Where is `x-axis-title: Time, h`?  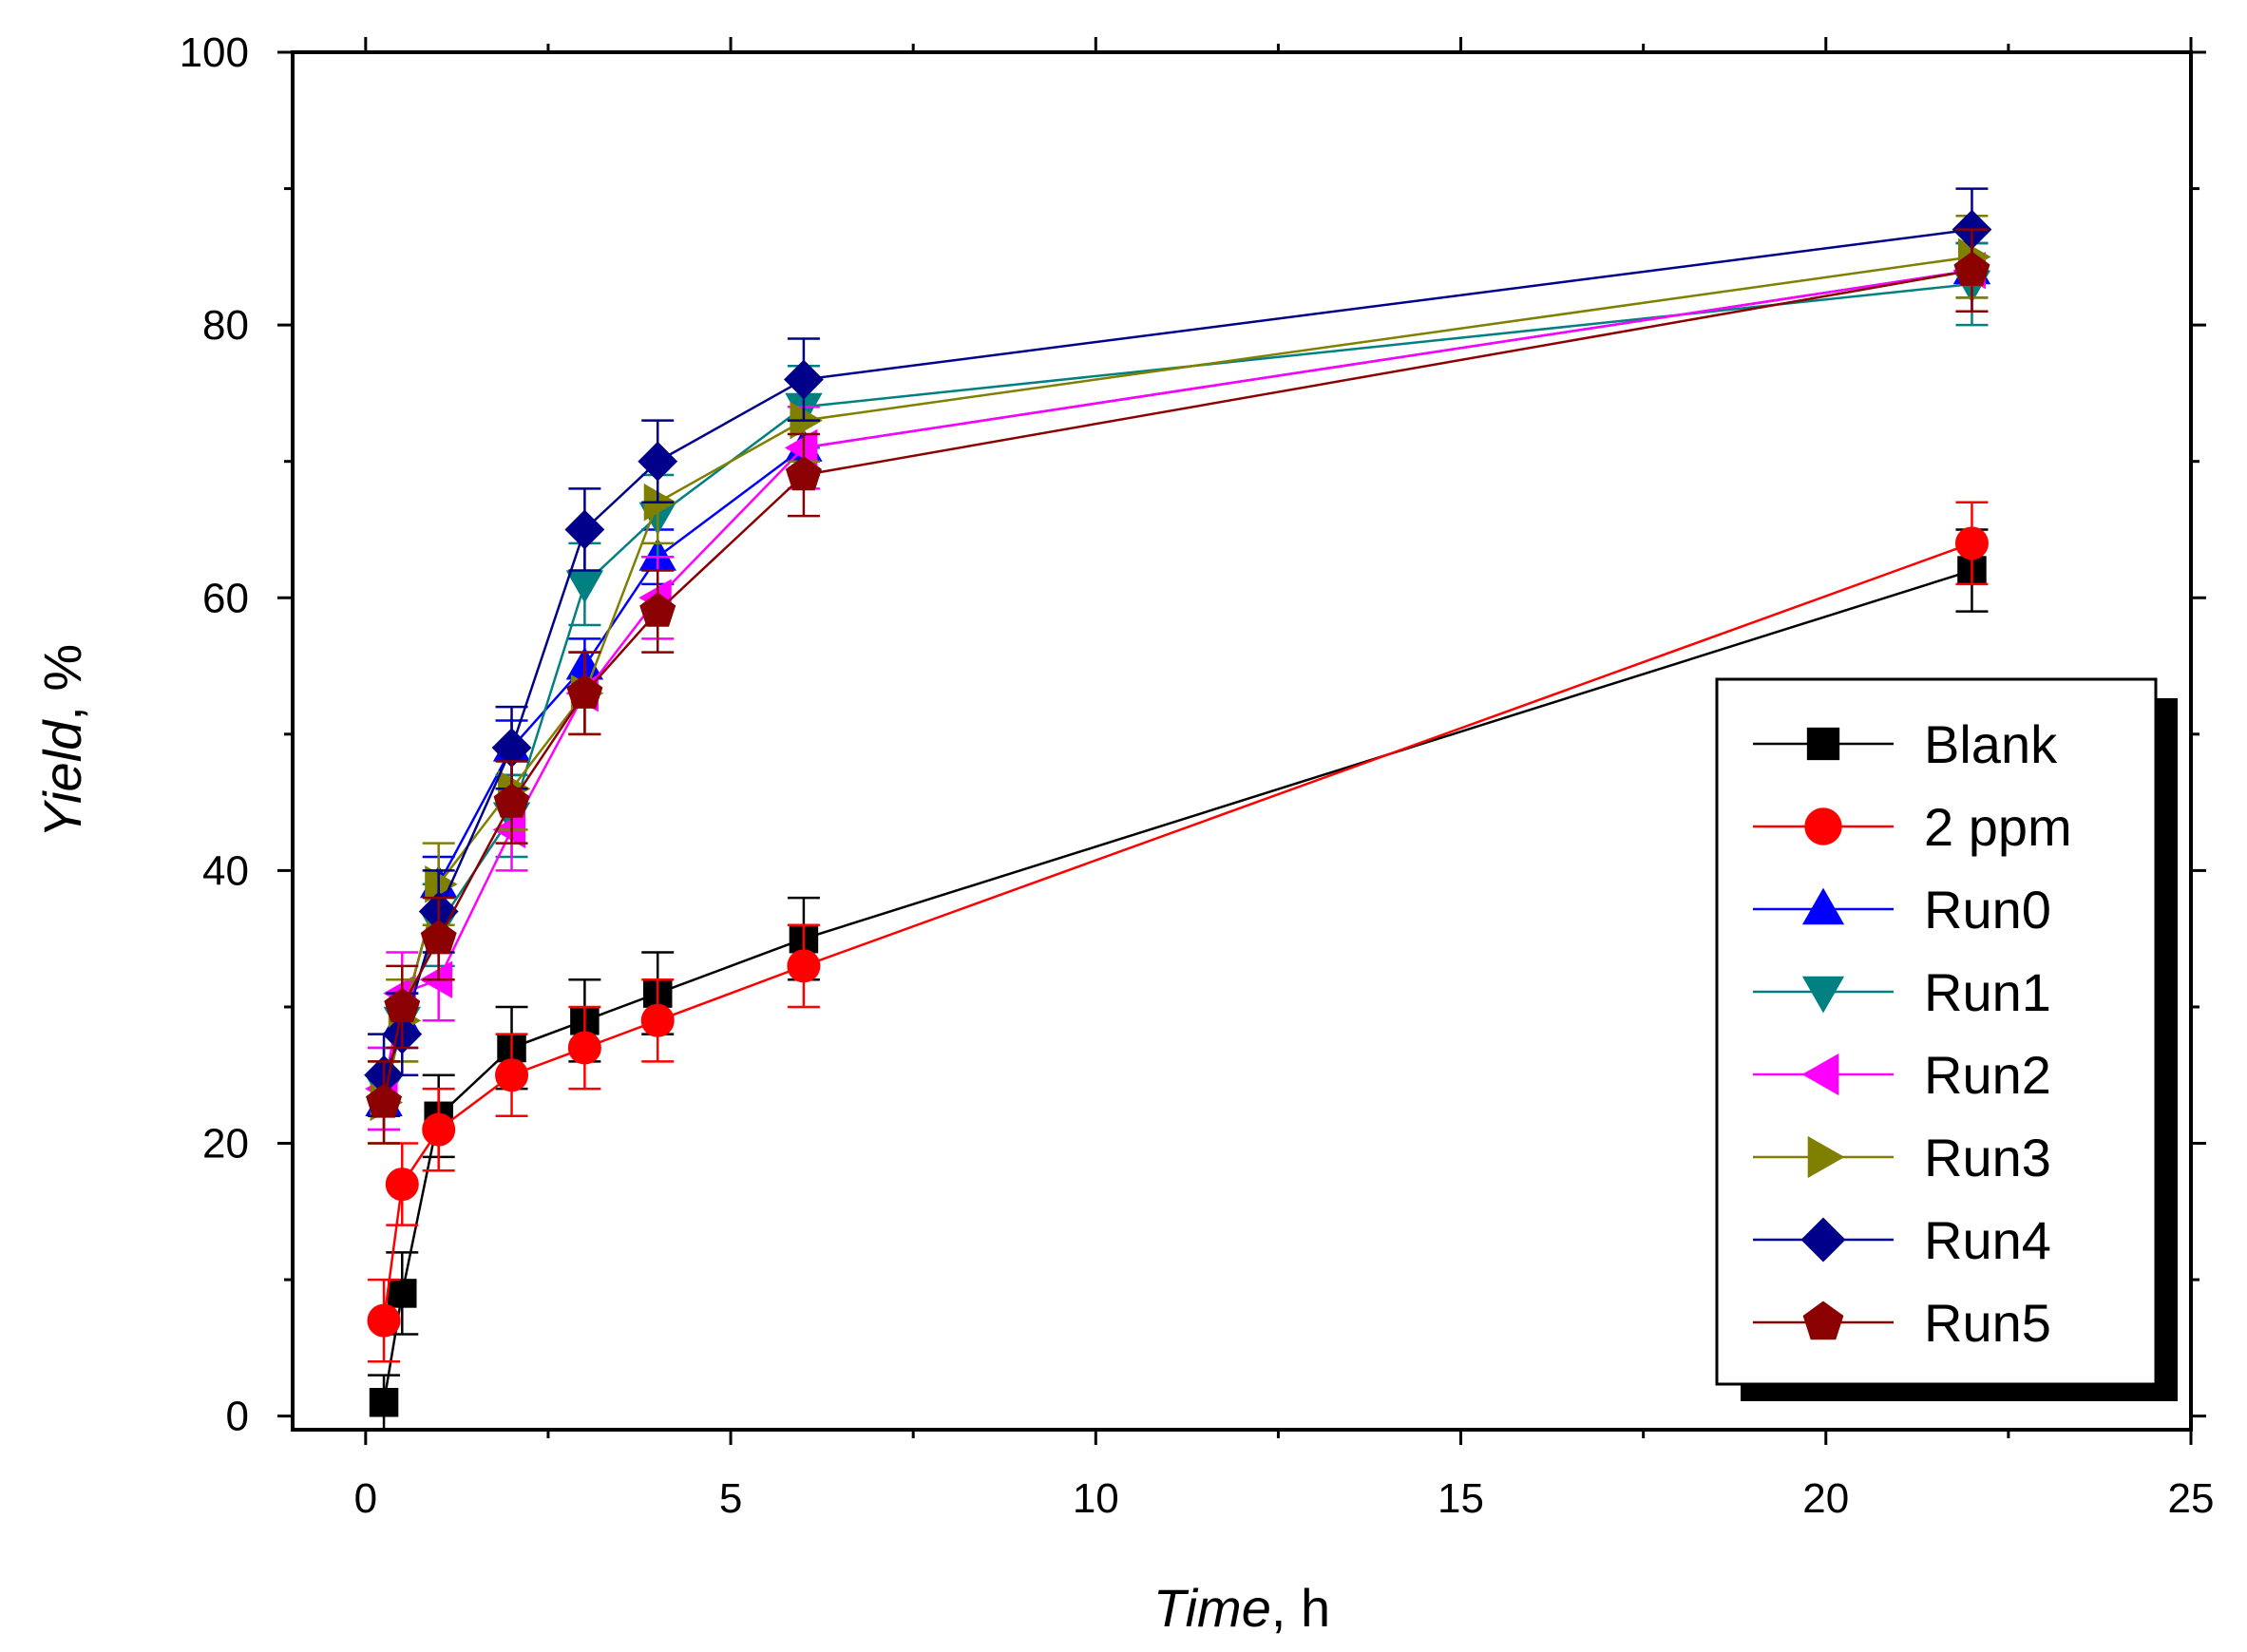
x-axis-title: Time, h is located at coordinates (1241, 1608).